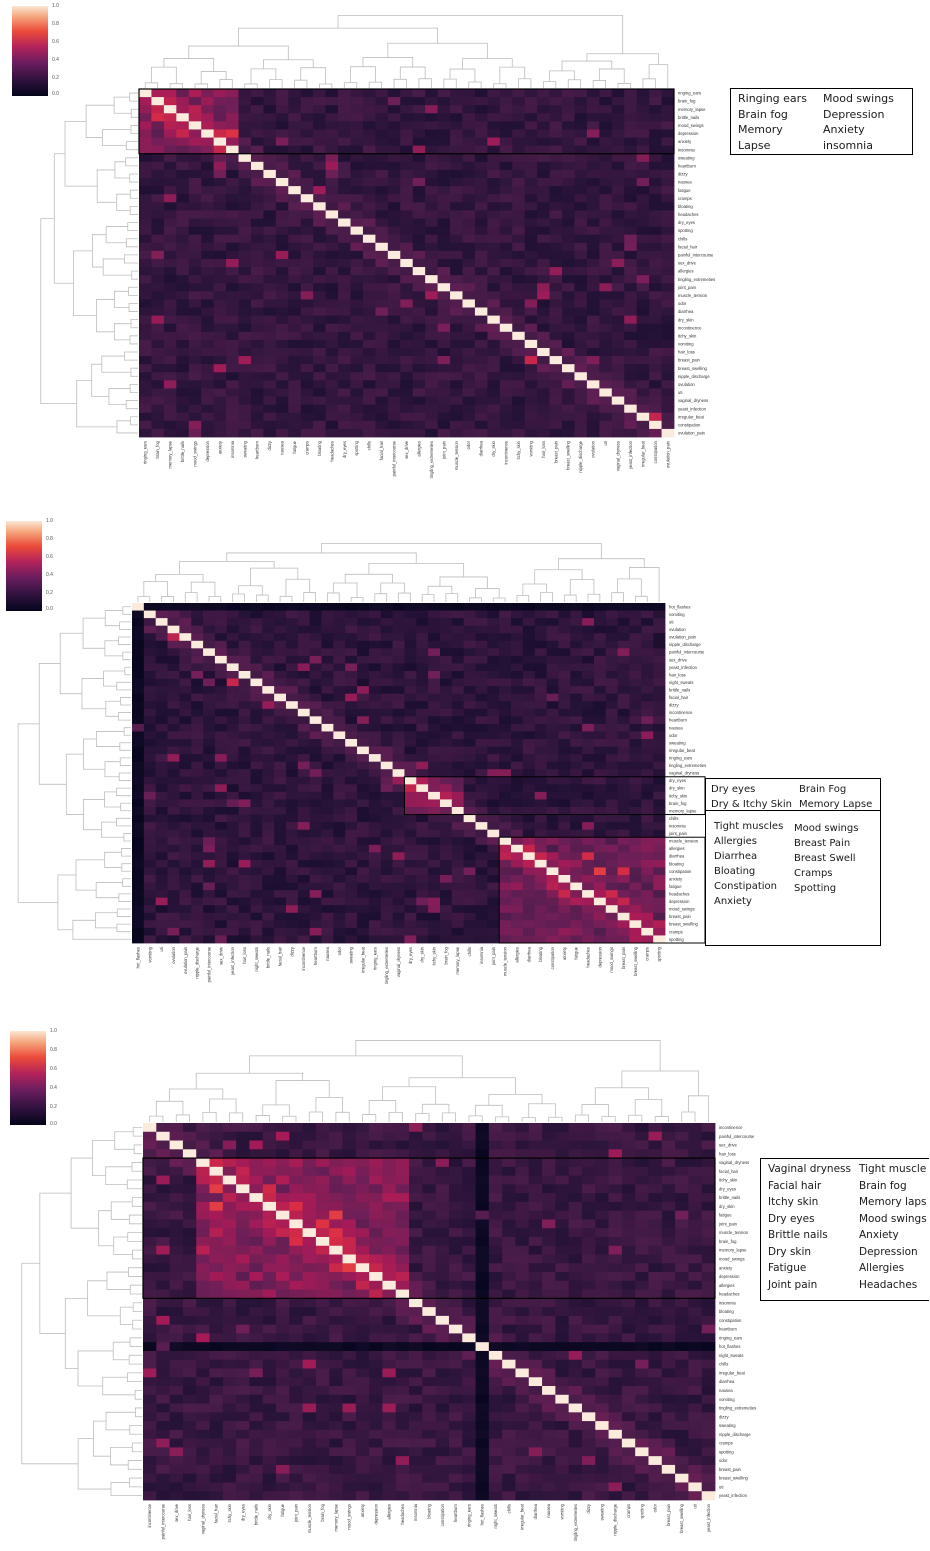  What do you see at coordinates (576, 952) in the screenshot?
I see `column-label: fatigue` at bounding box center [576, 952].